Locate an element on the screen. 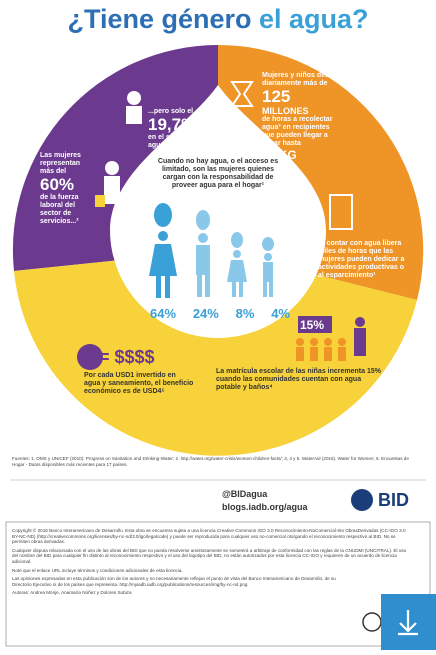 The image size is (436, 655). percentages: 64% 24% 8% 4% is located at coordinates (220, 313).